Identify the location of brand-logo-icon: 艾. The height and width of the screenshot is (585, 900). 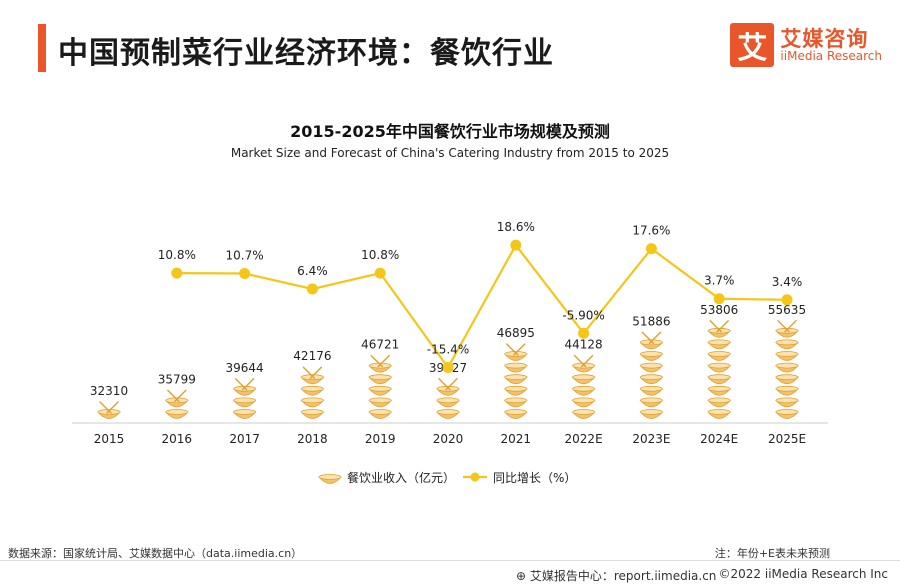
(752, 45).